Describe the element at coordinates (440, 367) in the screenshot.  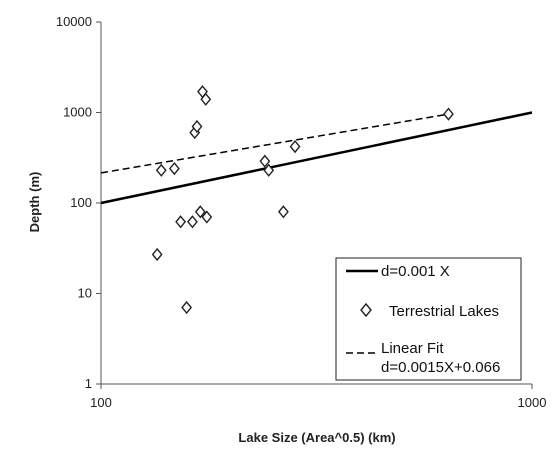
I see `legend-label-linear-fit-2: d=0.0015X+0.066` at that location.